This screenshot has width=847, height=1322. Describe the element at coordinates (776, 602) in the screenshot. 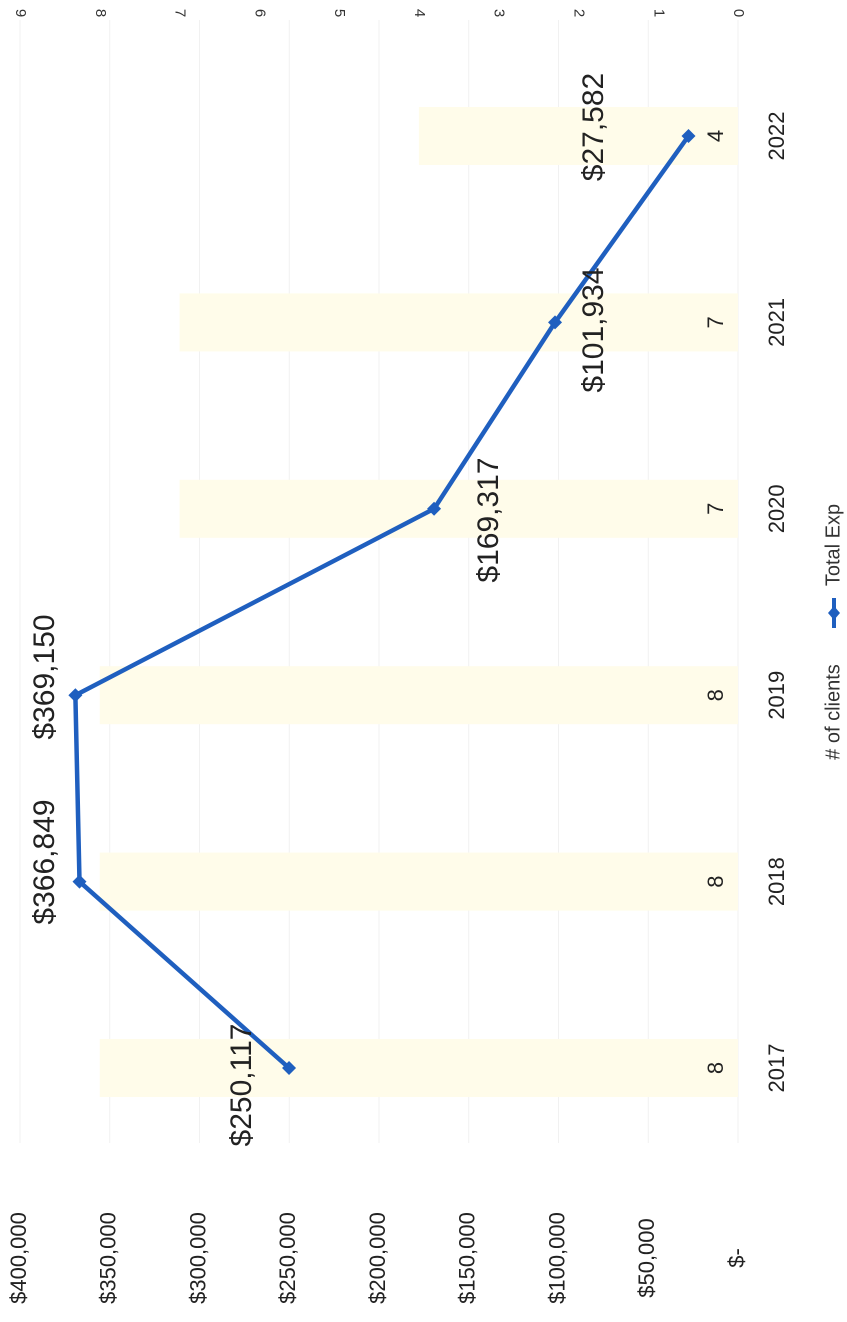

I see `category-axis-labels: 2017 2018 2019 2020 2021 2022` at that location.